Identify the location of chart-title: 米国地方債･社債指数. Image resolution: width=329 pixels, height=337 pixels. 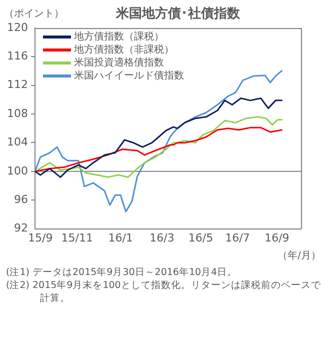
(178, 13).